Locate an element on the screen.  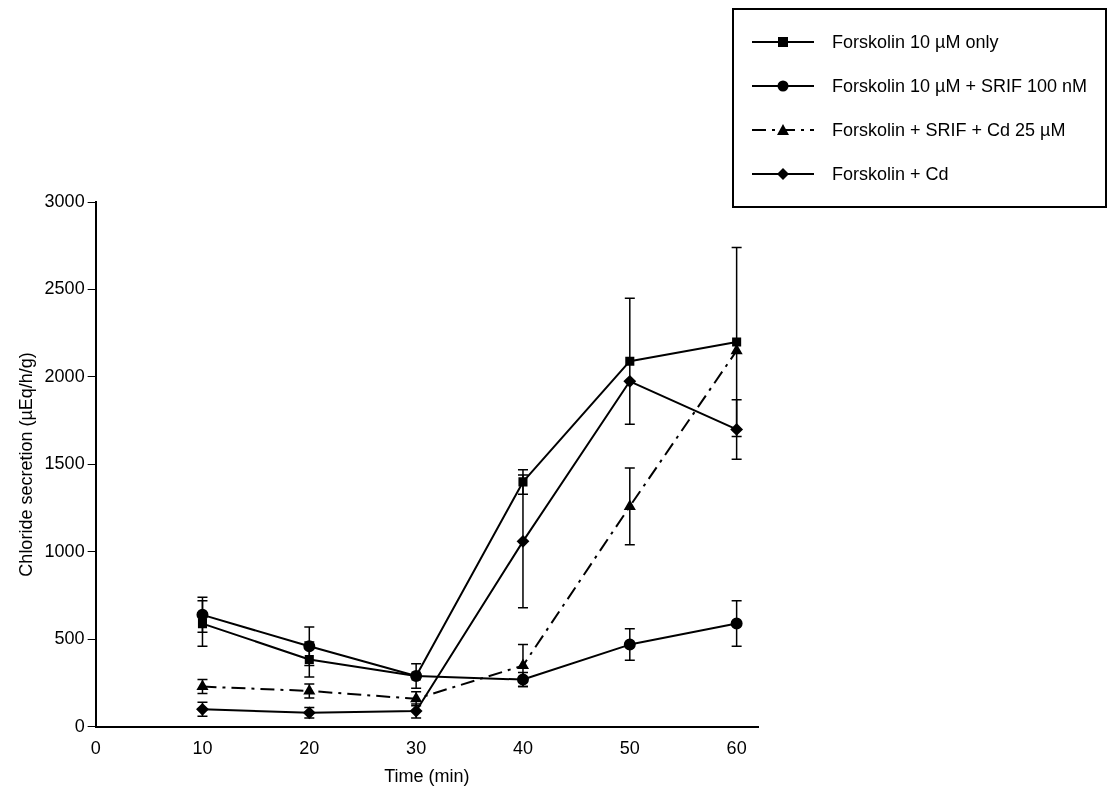
x-tick-label: 20 is located at coordinates (309, 747).